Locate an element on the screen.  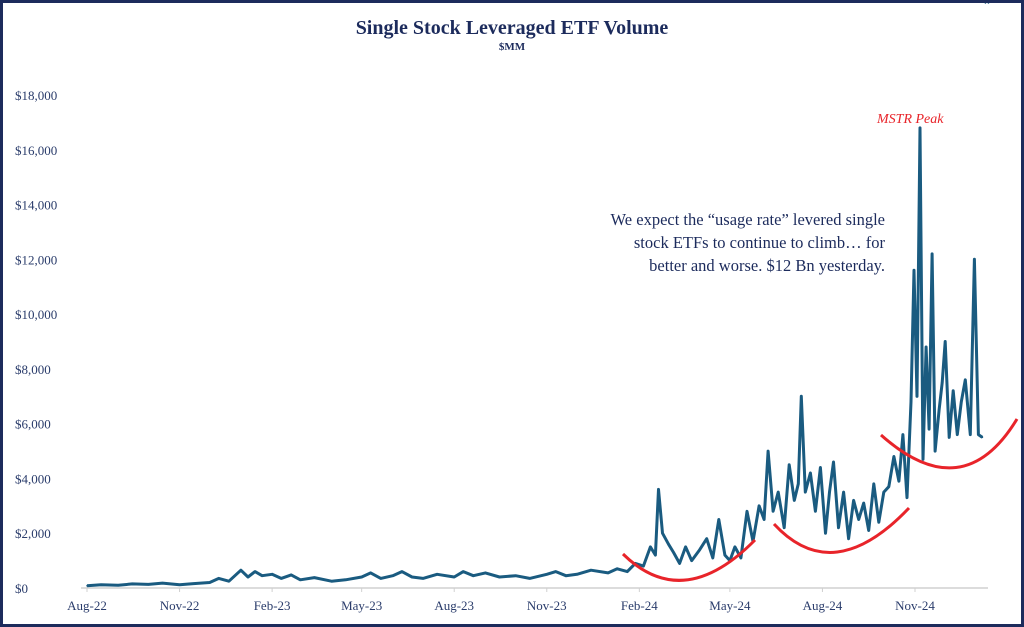
x-tick-label: Feb-23 is located at coordinates (272, 605).